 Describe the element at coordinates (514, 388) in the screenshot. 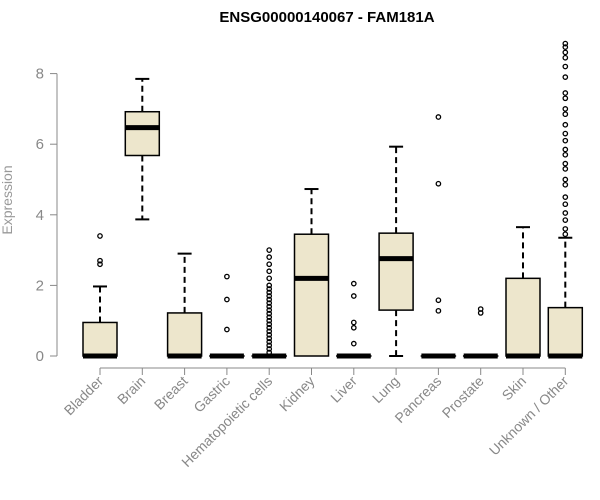

I see `x-tick-label: Skin` at that location.